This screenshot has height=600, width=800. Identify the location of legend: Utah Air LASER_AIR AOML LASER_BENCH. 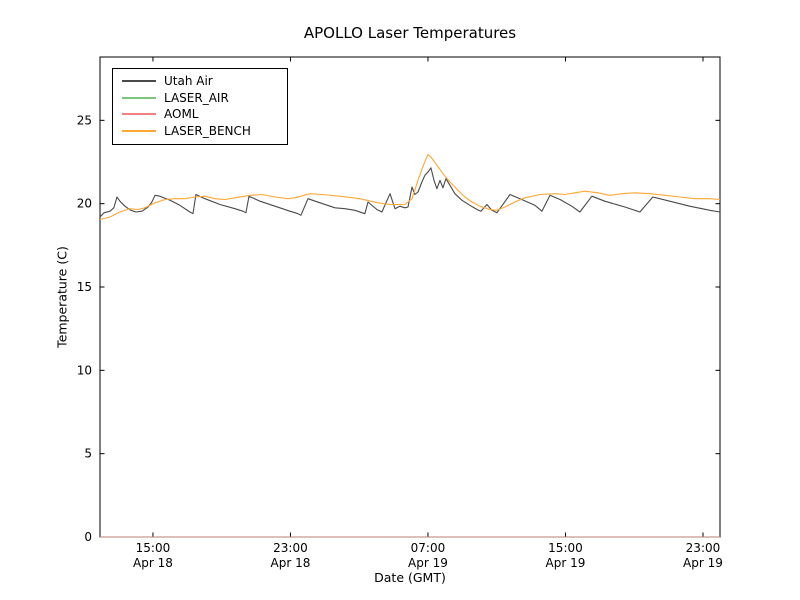
(200, 106).